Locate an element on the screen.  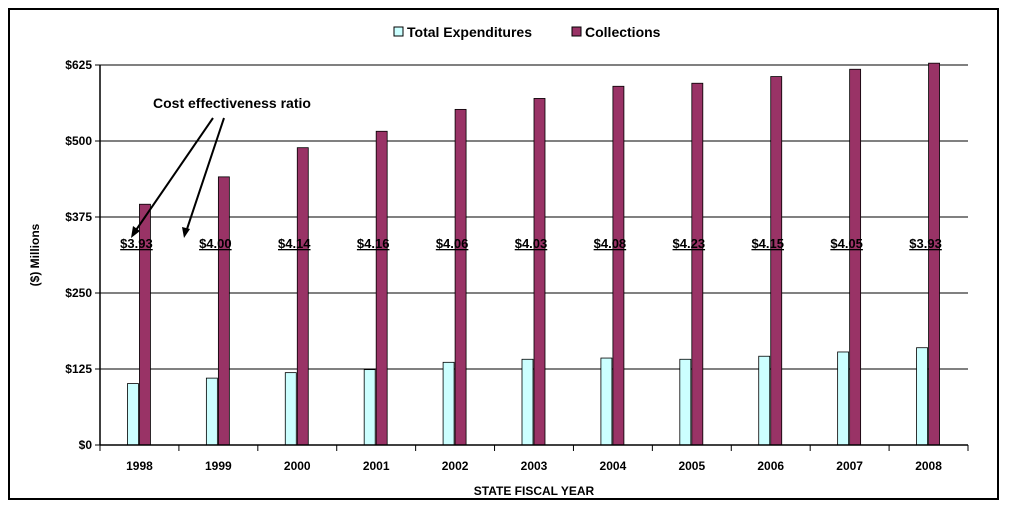
legend: Total Expenditures Collections is located at coordinates (527, 32).